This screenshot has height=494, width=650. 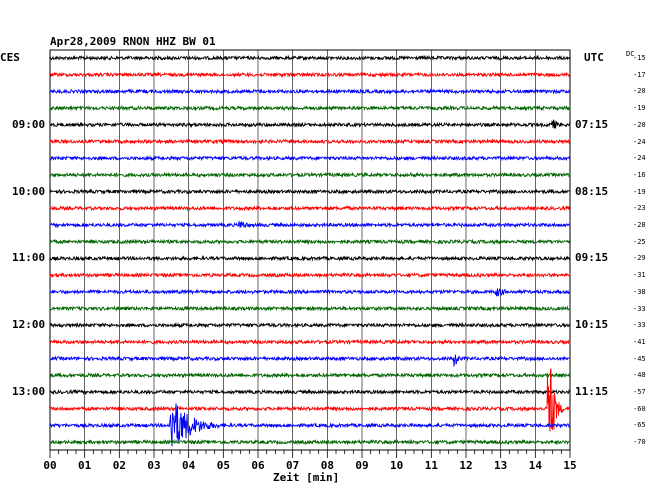 What do you see at coordinates (639, 275) in the screenshot?
I see `dc-offset-label: -31` at bounding box center [639, 275].